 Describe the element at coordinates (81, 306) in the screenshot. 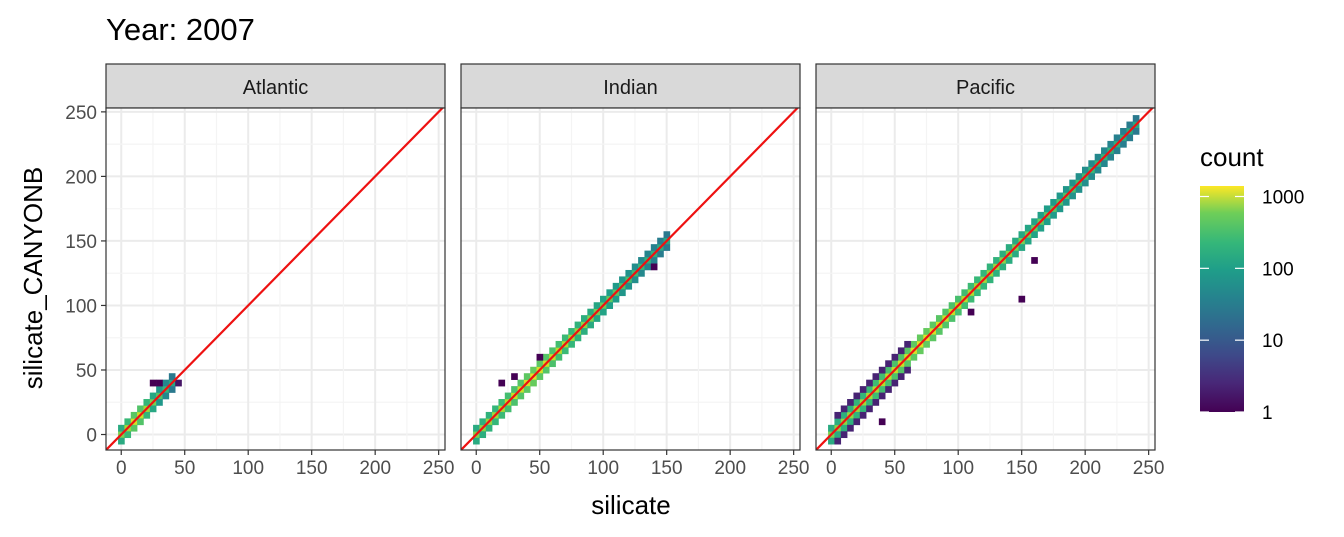

I see `y-tick-label: 100` at that location.